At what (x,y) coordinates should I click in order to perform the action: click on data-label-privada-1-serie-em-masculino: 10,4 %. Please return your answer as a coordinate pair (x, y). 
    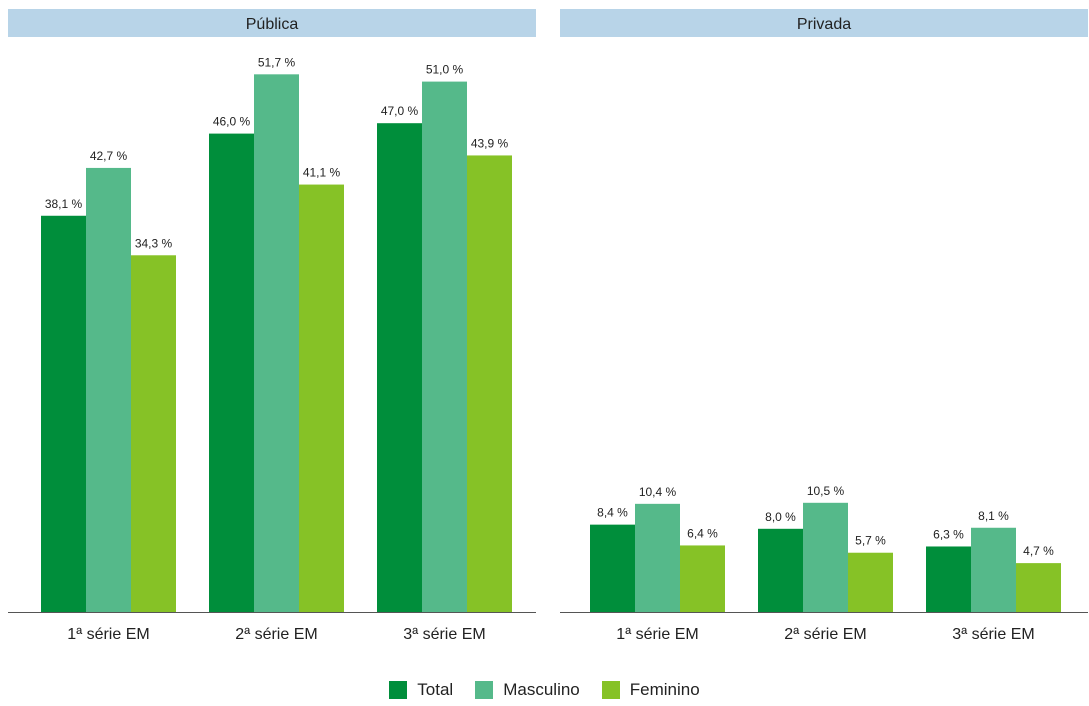
    Looking at the image, I should click on (658, 492).